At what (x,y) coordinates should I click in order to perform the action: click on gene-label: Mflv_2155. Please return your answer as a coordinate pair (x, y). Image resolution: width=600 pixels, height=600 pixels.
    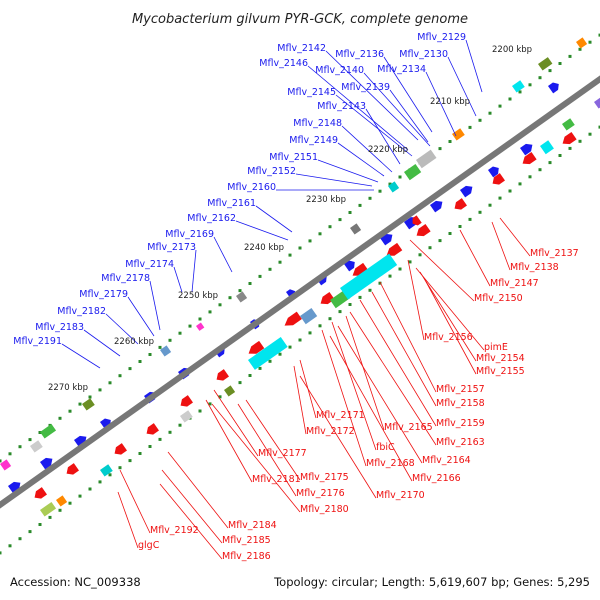
    Looking at the image, I should click on (500, 371).